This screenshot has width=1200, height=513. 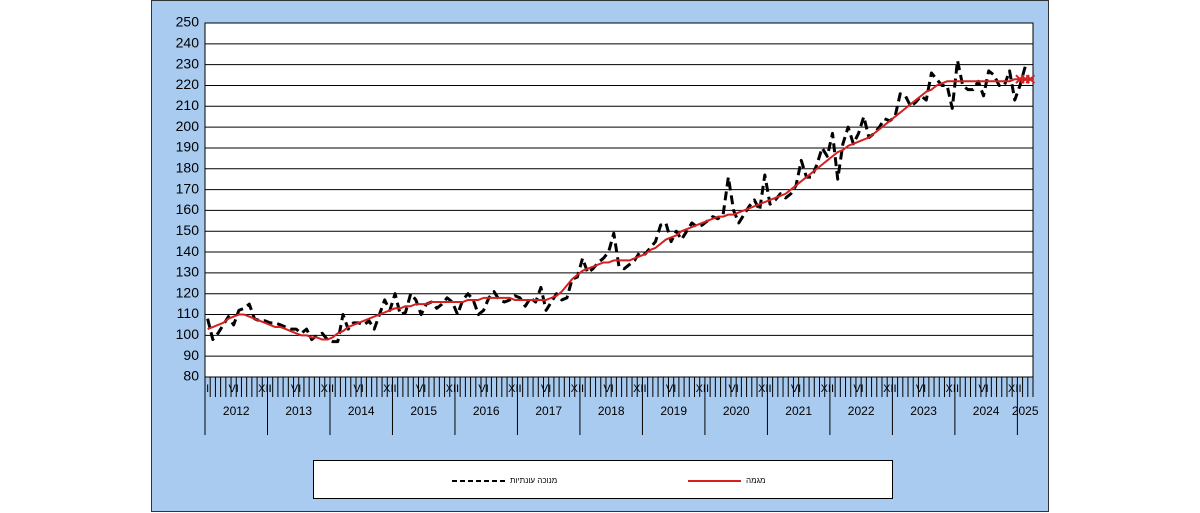 What do you see at coordinates (236, 411) in the screenshot?
I see `year-label: 2012` at bounding box center [236, 411].